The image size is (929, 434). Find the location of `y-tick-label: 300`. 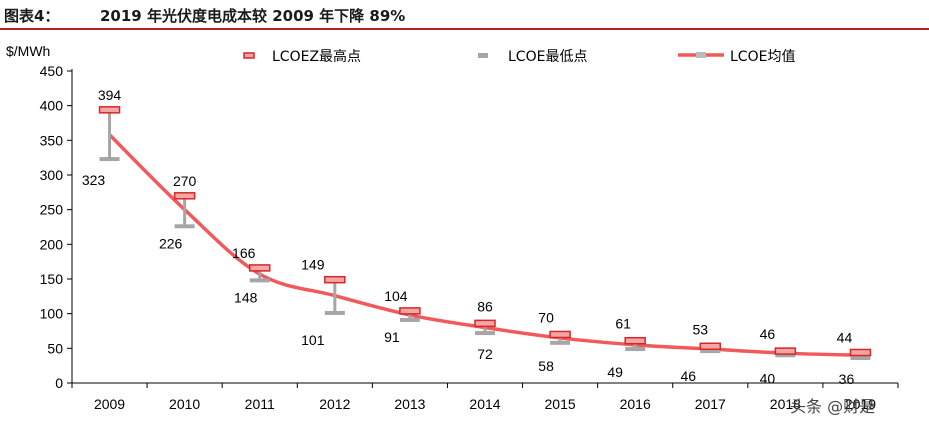

y-tick-label: 300 is located at coordinates (52, 175).